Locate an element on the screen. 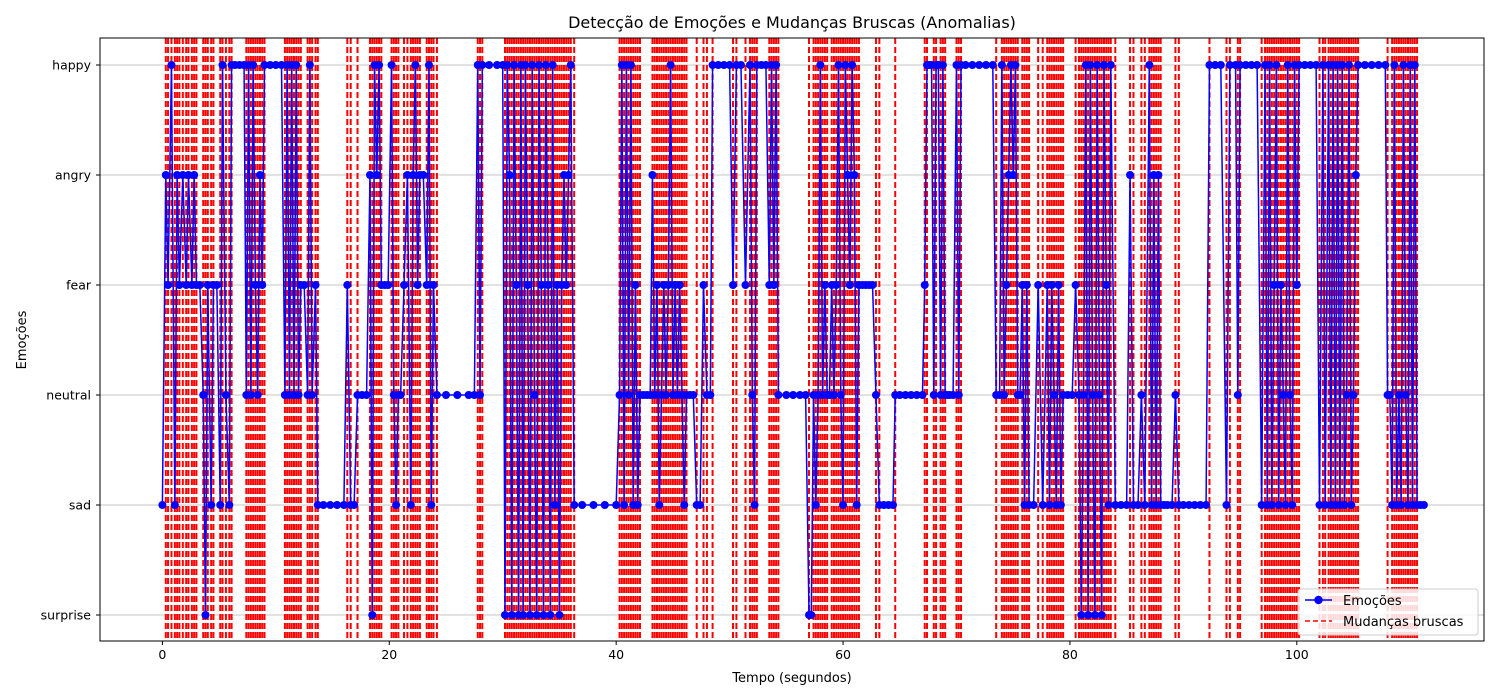 The image size is (1500, 700). legend-label-emotions: Emoções is located at coordinates (1372, 601).